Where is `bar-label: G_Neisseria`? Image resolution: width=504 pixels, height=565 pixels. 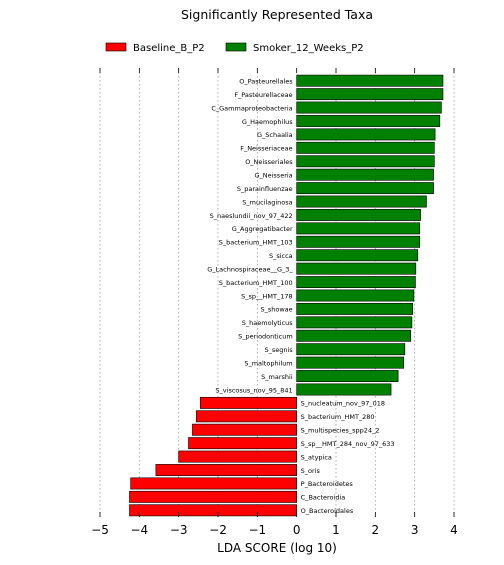 bar-label: G_Neisseria is located at coordinates (273, 175).